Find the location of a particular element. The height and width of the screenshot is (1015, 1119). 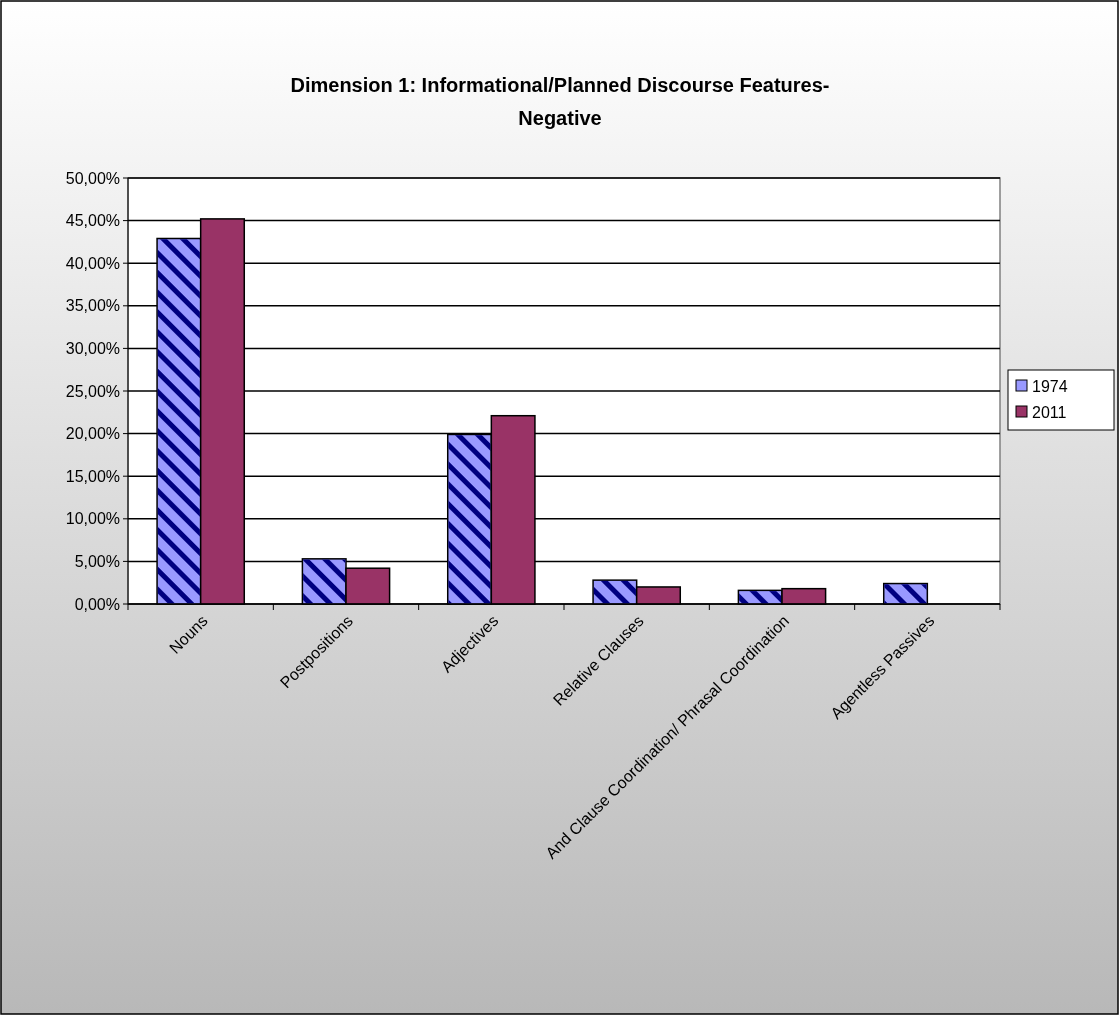

y-tick-label: 10,00% is located at coordinates (92, 519).